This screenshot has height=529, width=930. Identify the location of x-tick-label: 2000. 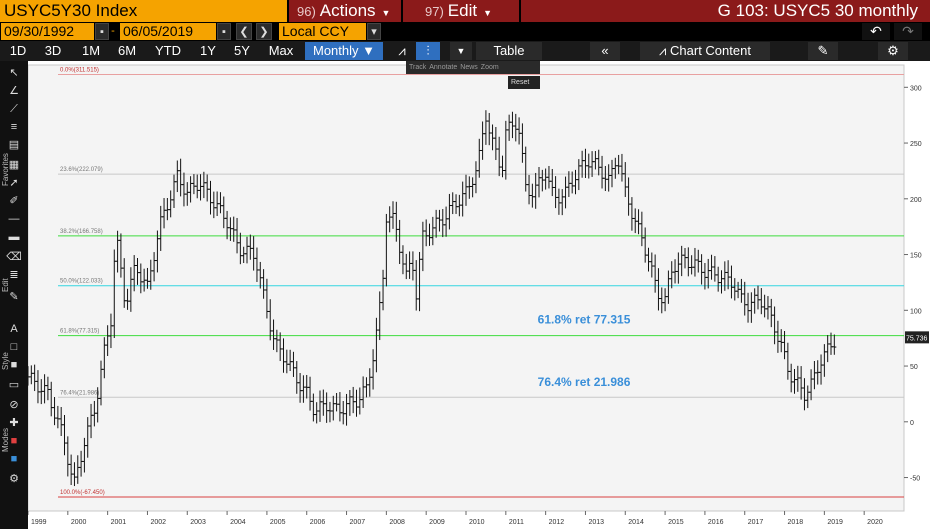
(79, 522).